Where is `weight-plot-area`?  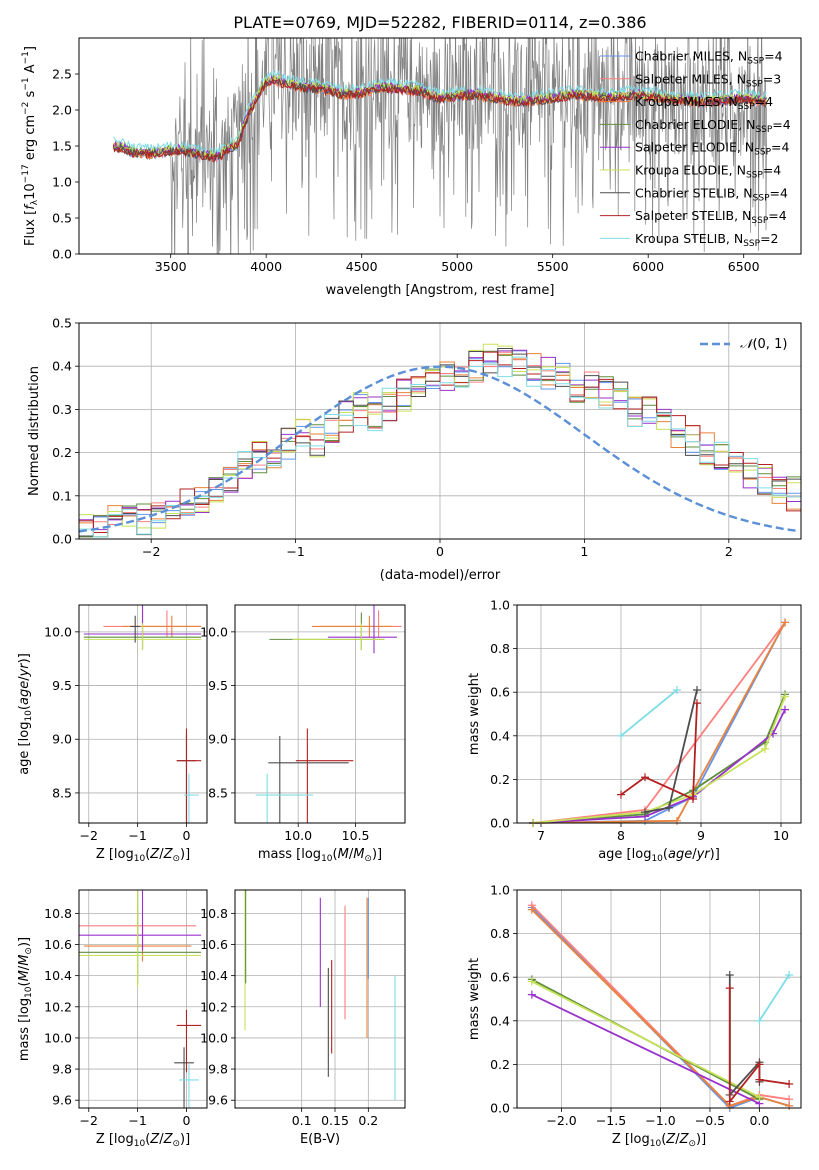 weight-plot-area is located at coordinates (659, 722).